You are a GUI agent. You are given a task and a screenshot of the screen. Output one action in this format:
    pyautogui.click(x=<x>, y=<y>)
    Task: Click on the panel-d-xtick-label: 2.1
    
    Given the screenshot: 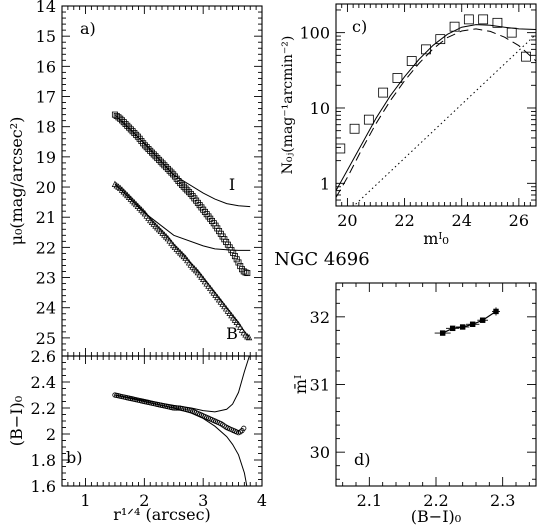 What is the action you would take?
    pyautogui.click(x=369, y=500)
    